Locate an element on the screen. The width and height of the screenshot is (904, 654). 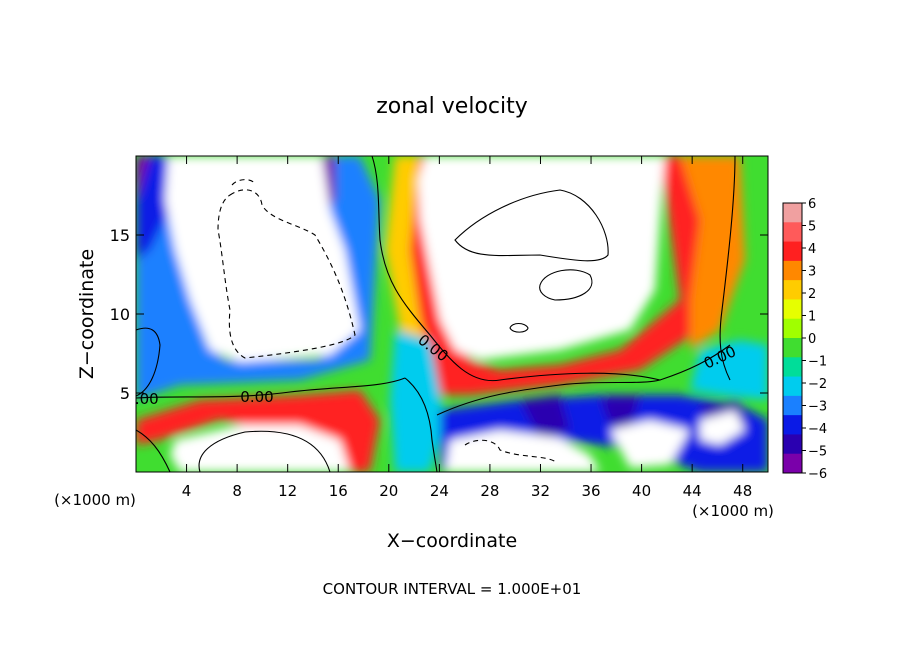
field-band-red-lower is located at coordinates (258, 431).